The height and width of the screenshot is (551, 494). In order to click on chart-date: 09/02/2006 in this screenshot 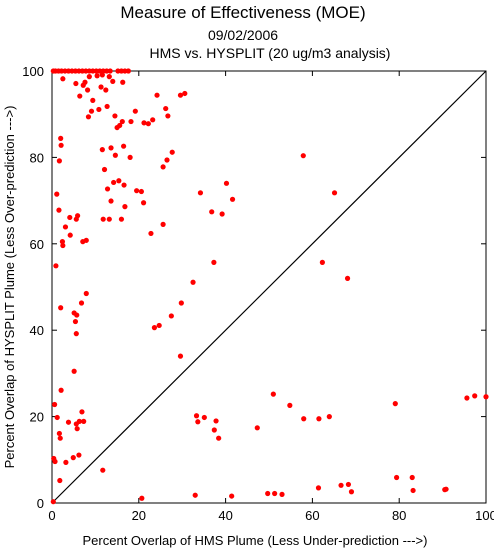, I will do `click(243, 35)`.